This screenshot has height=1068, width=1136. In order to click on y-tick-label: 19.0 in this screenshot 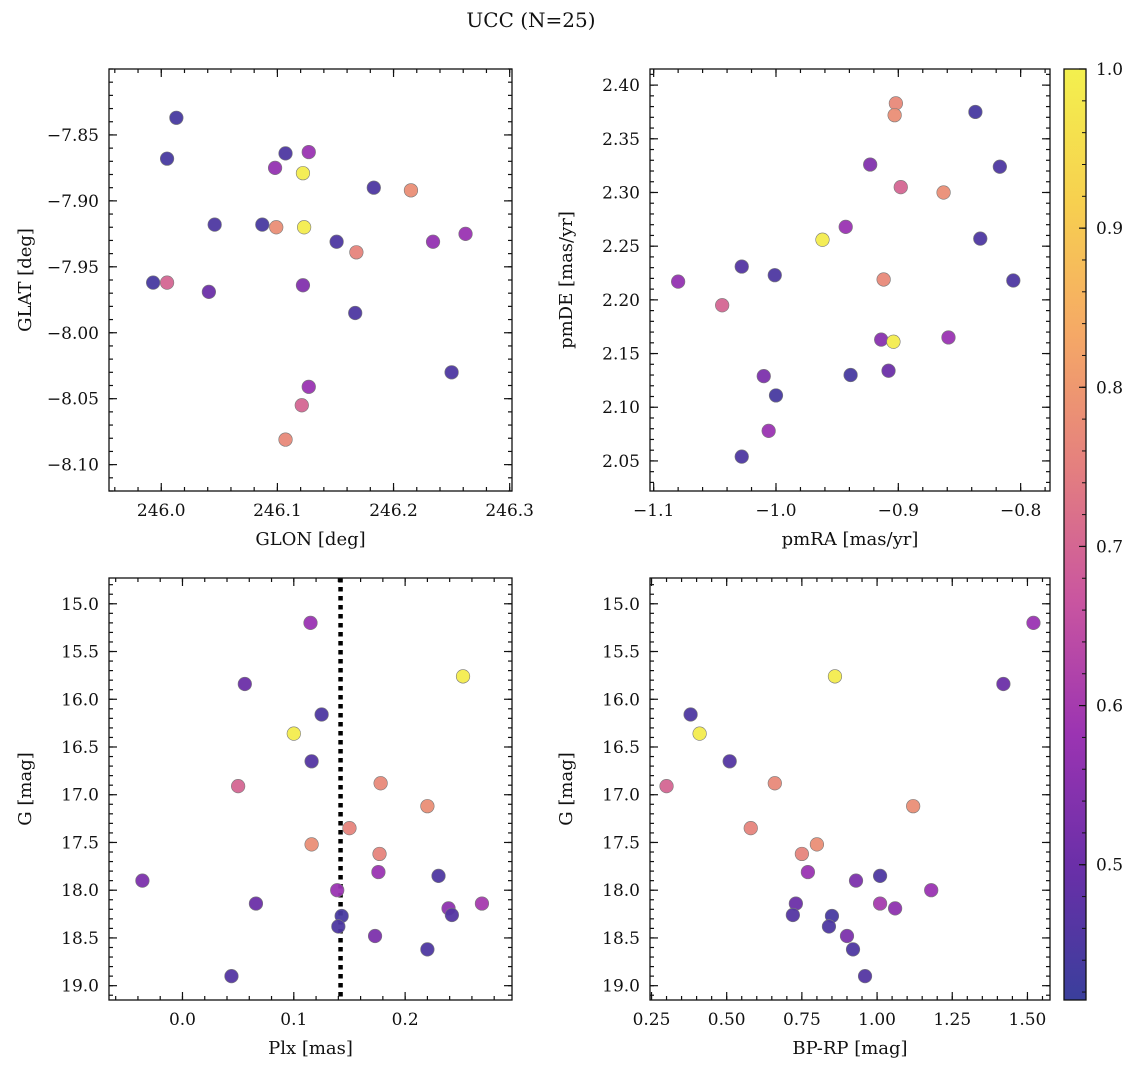, I will do `click(80, 987)`.